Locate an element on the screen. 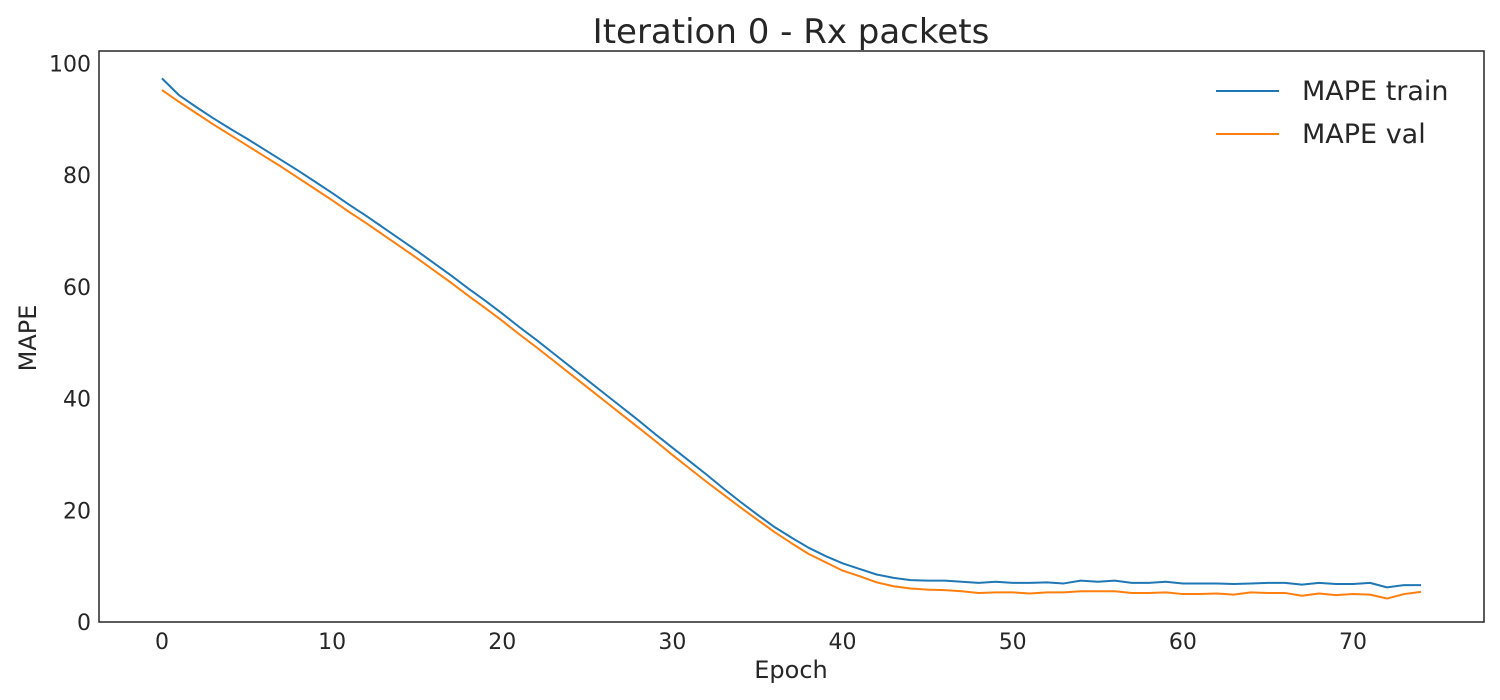  legend: MAPE train MAPE val is located at coordinates (1332, 113).